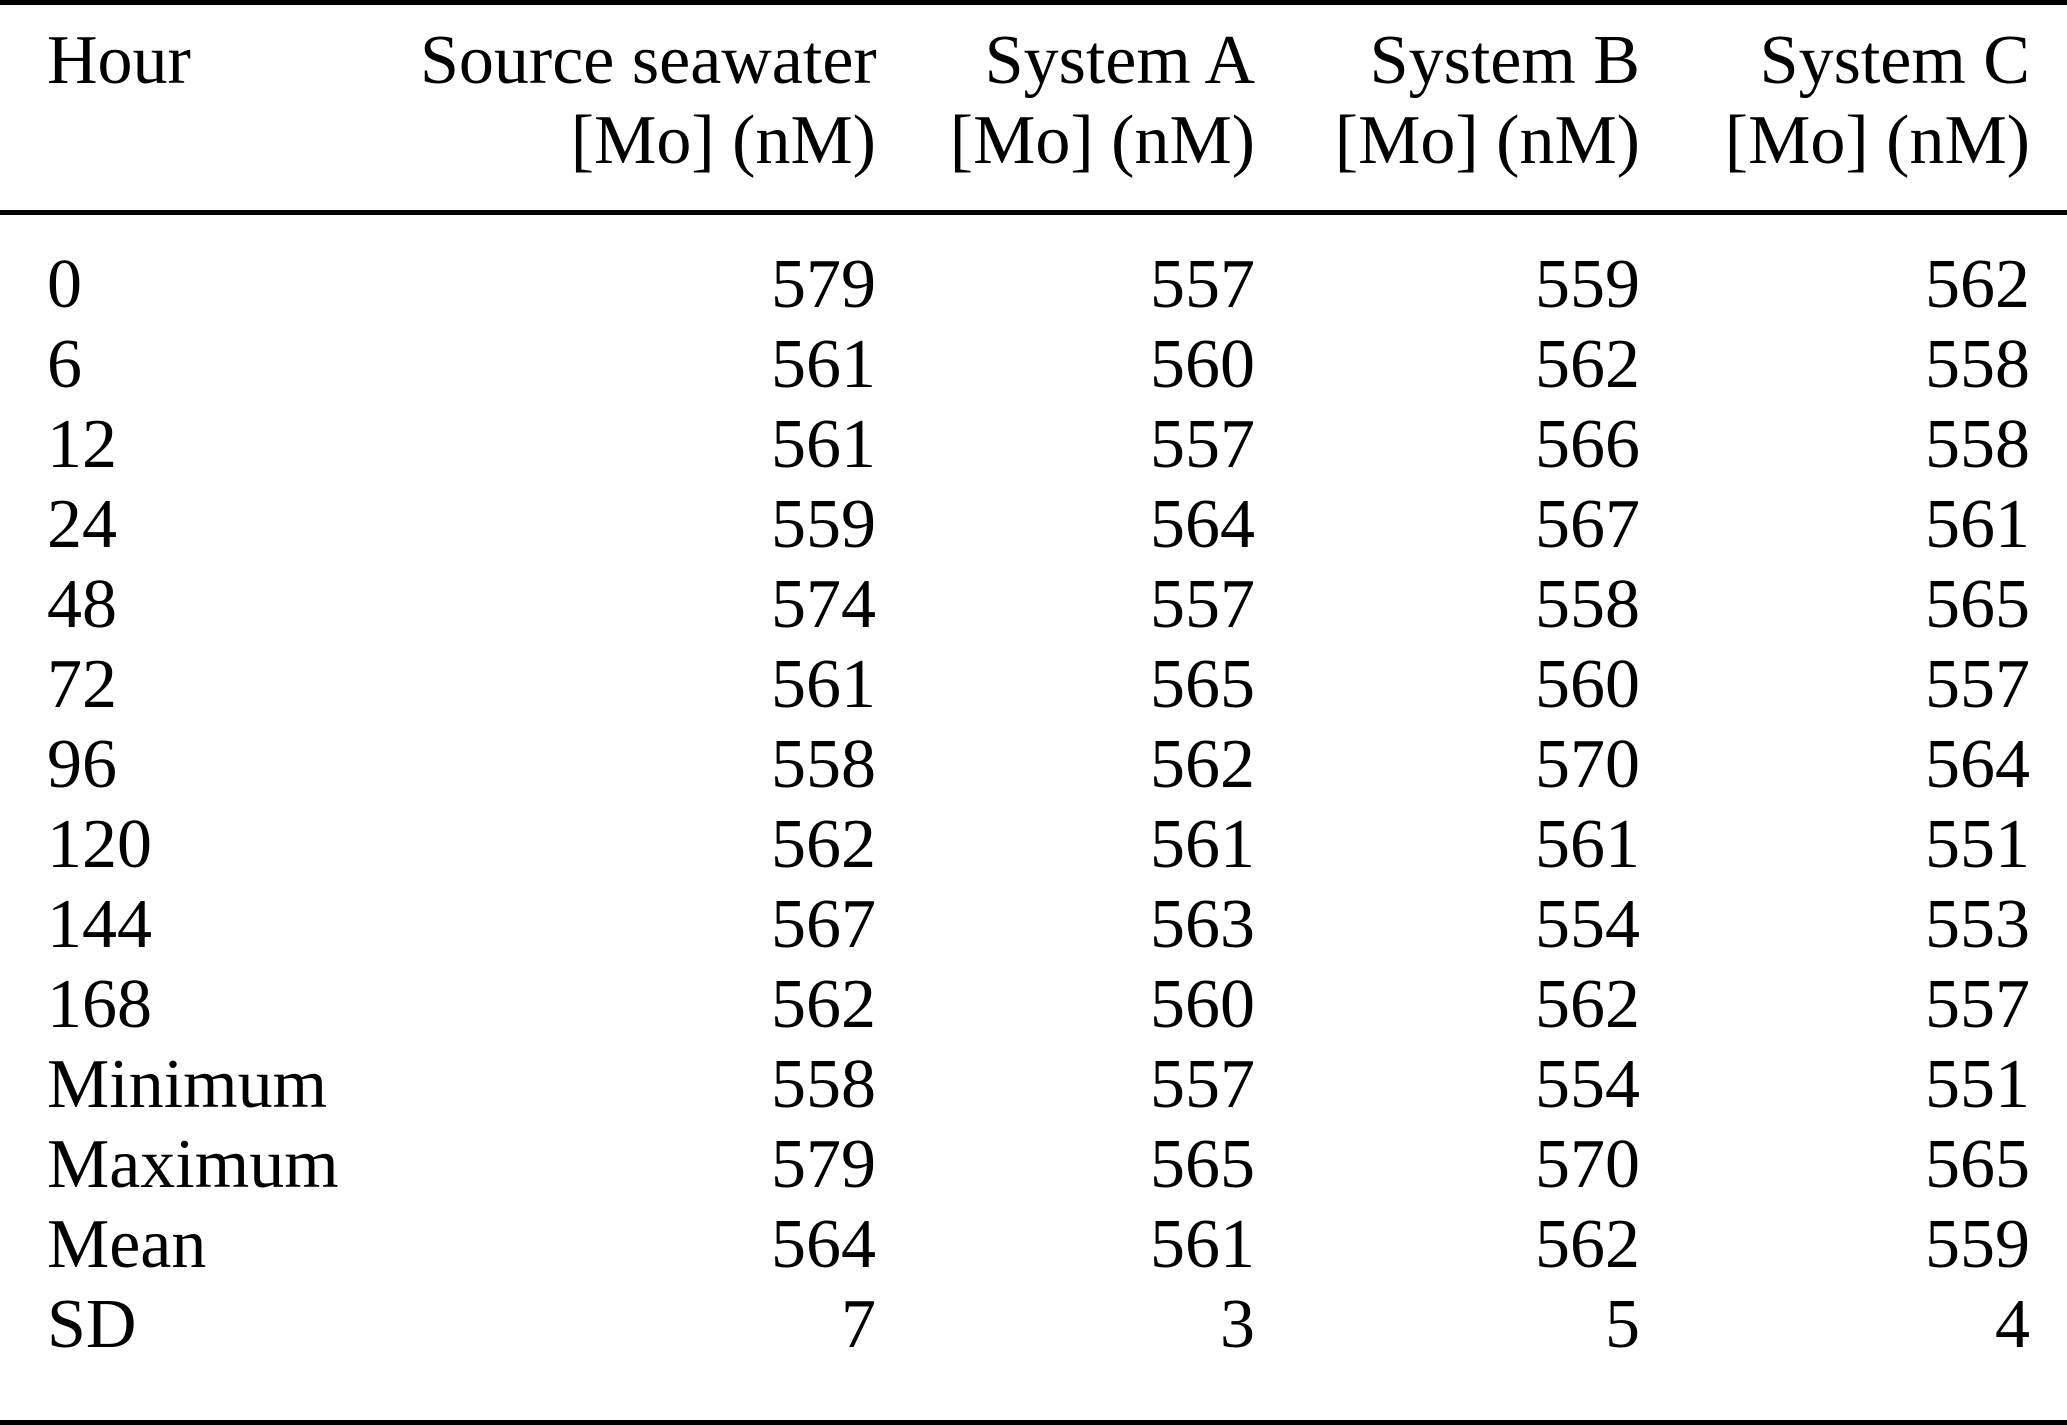 Image resolution: width=2067 pixels, height=1425 pixels. What do you see at coordinates (2012, 1324) in the screenshot?
I see `cell-value: 4` at bounding box center [2012, 1324].